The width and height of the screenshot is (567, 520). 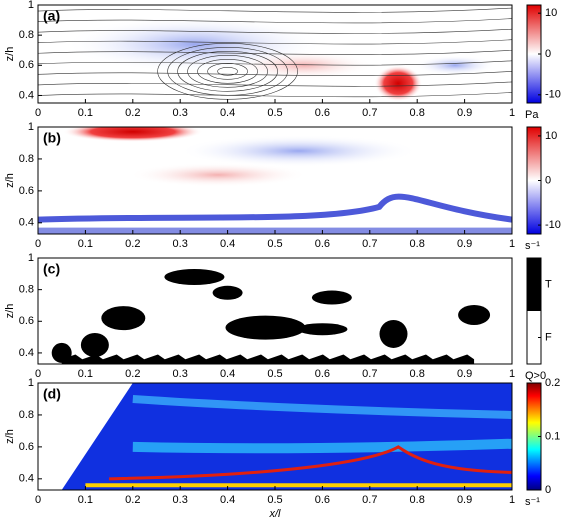 What do you see at coordinates (534, 311) in the screenshot?
I see `colorbar` at bounding box center [534, 311].